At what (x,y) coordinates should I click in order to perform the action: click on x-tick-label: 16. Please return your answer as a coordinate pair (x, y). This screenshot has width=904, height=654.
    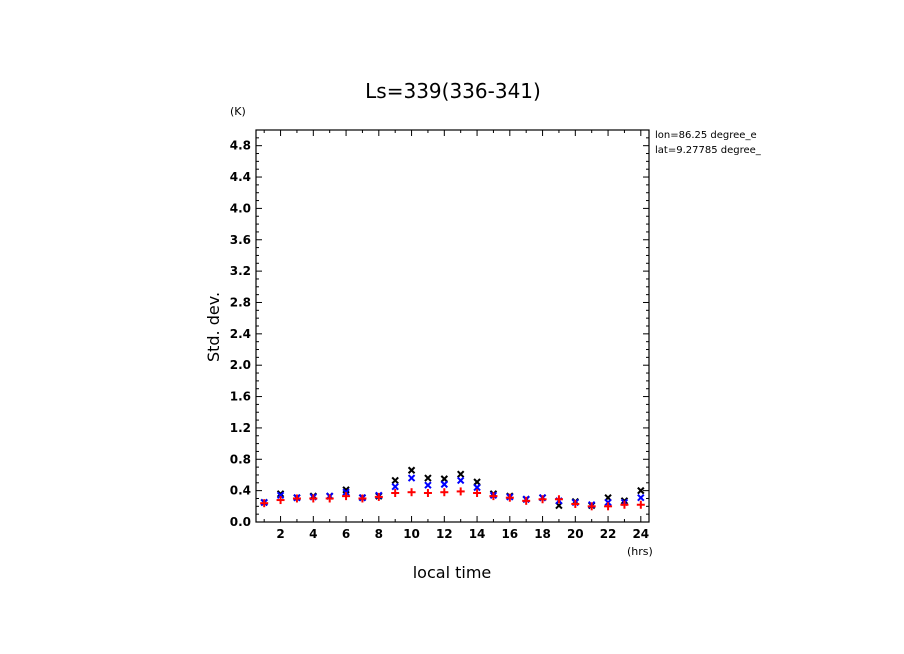
    Looking at the image, I should click on (509, 534).